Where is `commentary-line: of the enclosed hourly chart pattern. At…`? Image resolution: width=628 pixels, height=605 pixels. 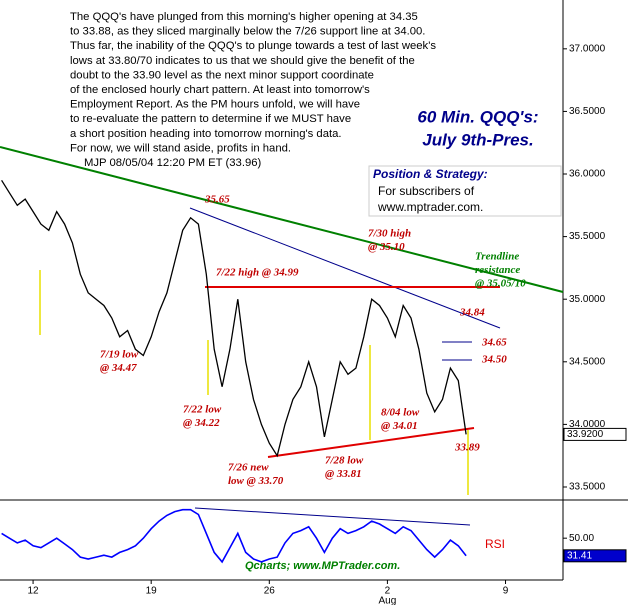 commentary-line: of the enclosed hourly chart pattern. At… is located at coordinates (220, 90).